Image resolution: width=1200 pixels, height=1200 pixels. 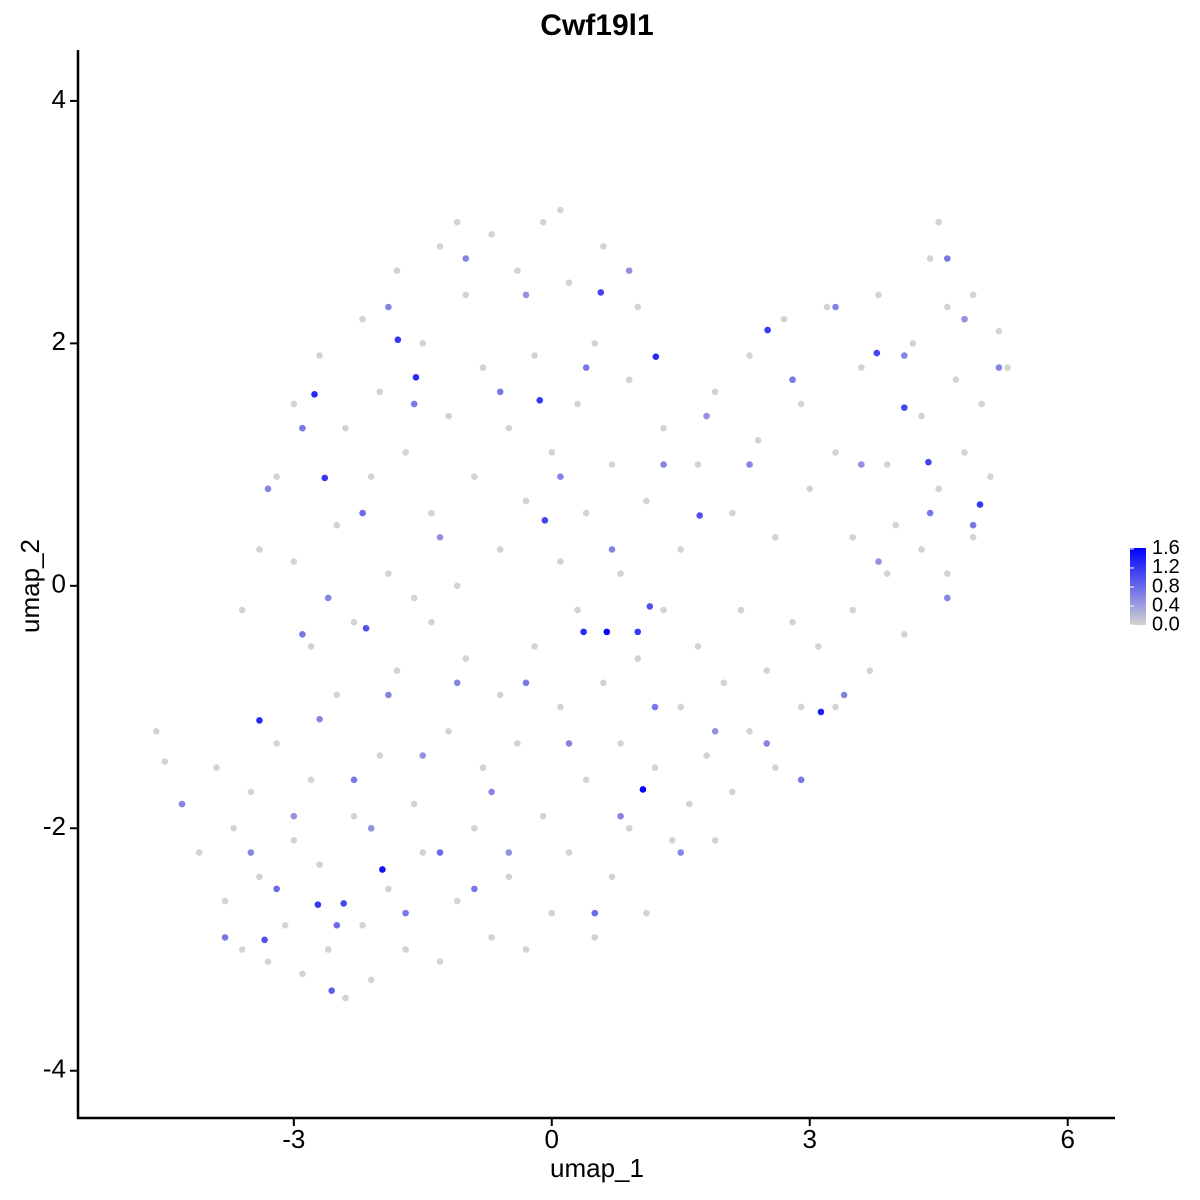 What do you see at coordinates (54, 826) in the screenshot?
I see `y-tick-label: -2` at bounding box center [54, 826].